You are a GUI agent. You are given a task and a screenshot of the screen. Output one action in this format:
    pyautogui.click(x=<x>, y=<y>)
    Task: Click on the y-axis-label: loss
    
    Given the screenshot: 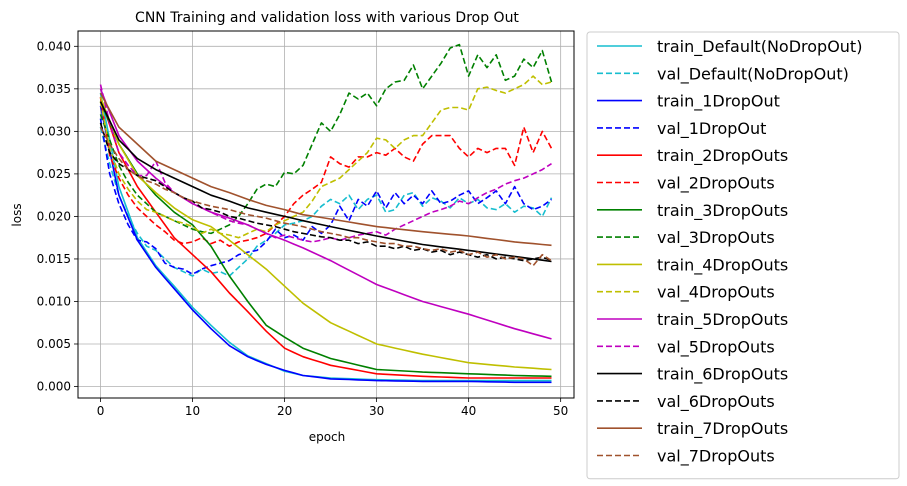 What is the action you would take?
    pyautogui.click(x=17, y=214)
    